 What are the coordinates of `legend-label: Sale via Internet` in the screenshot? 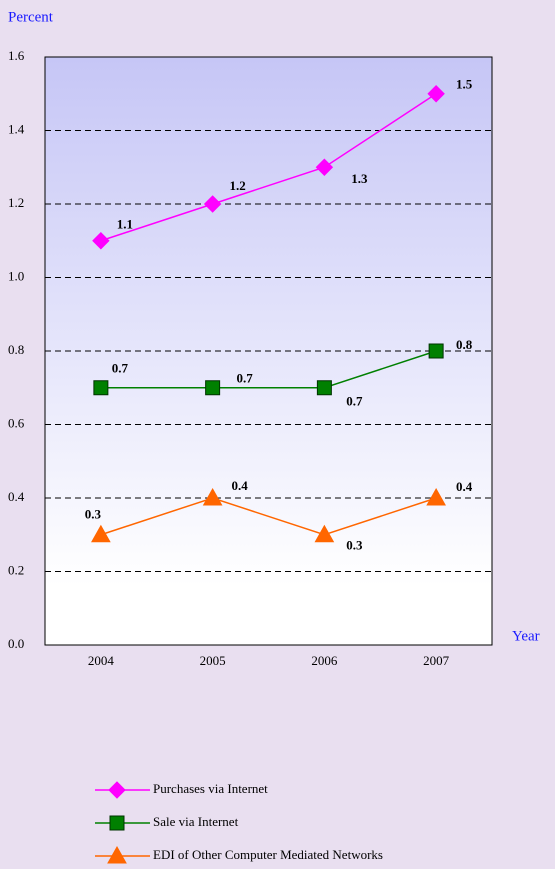 It's located at (196, 821).